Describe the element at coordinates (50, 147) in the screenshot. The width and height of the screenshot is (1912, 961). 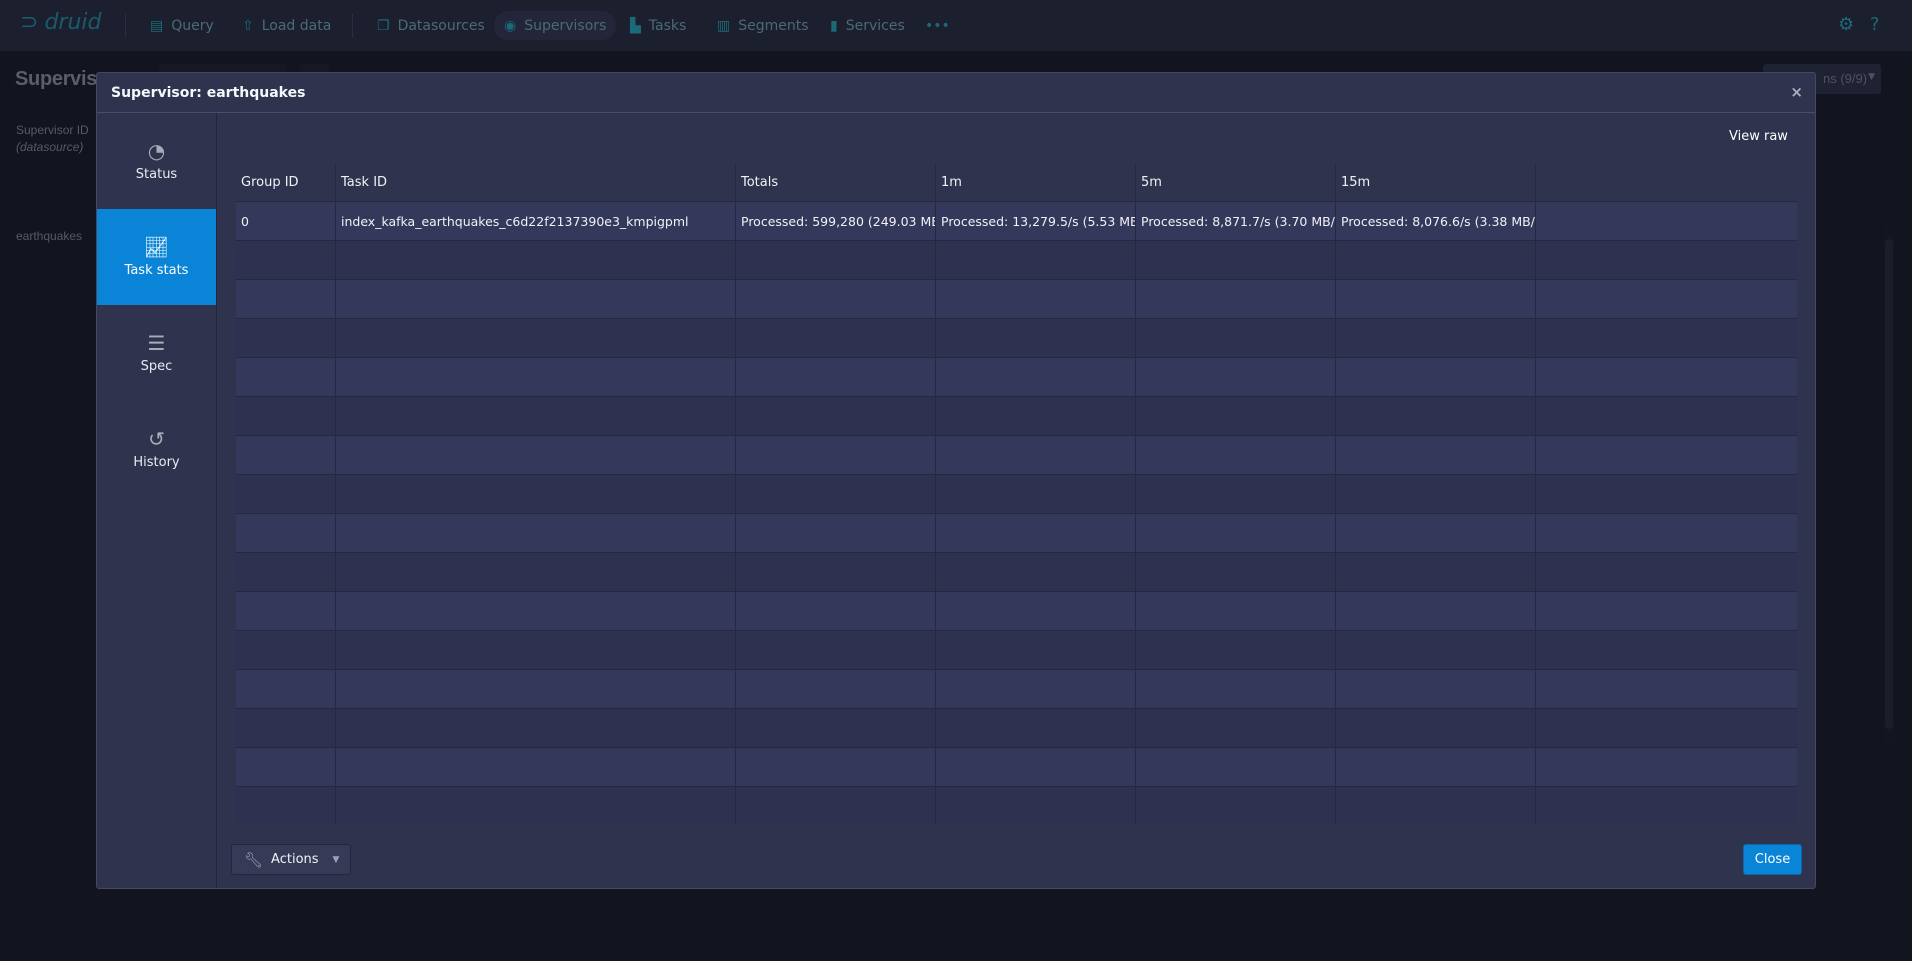
I see `background-header-datasource: (datasource)` at that location.